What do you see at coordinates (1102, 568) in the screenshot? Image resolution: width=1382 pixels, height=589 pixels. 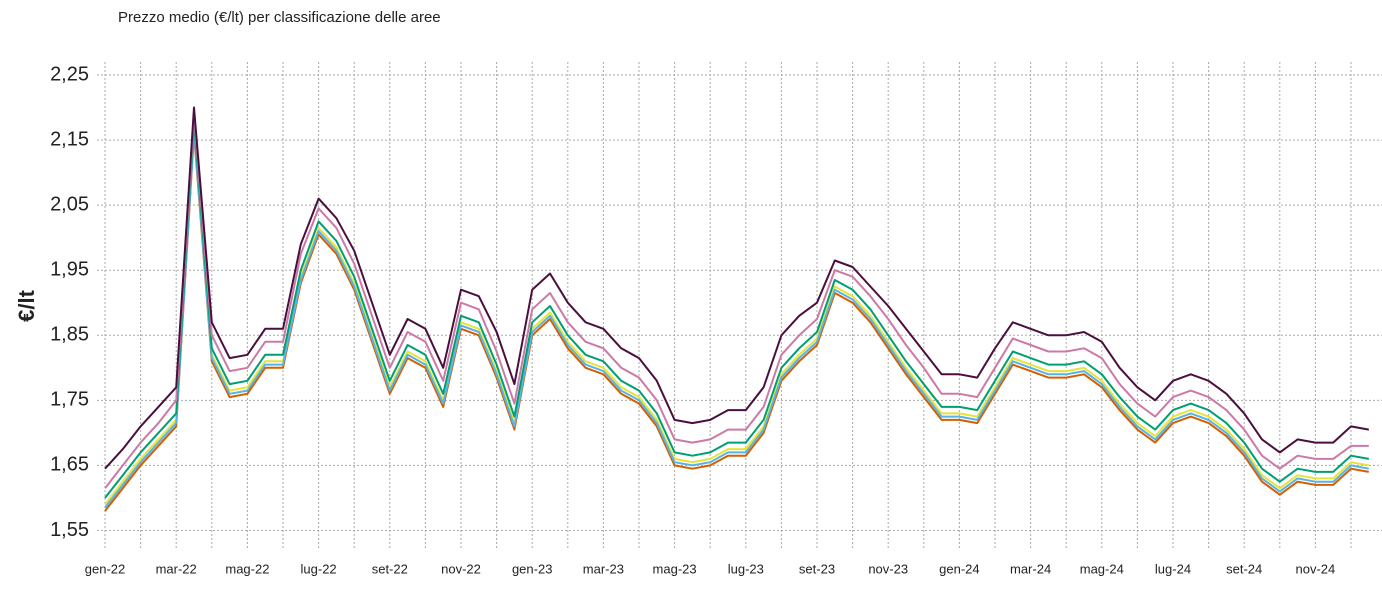 I see `x-tick-label: mag-24` at bounding box center [1102, 568].